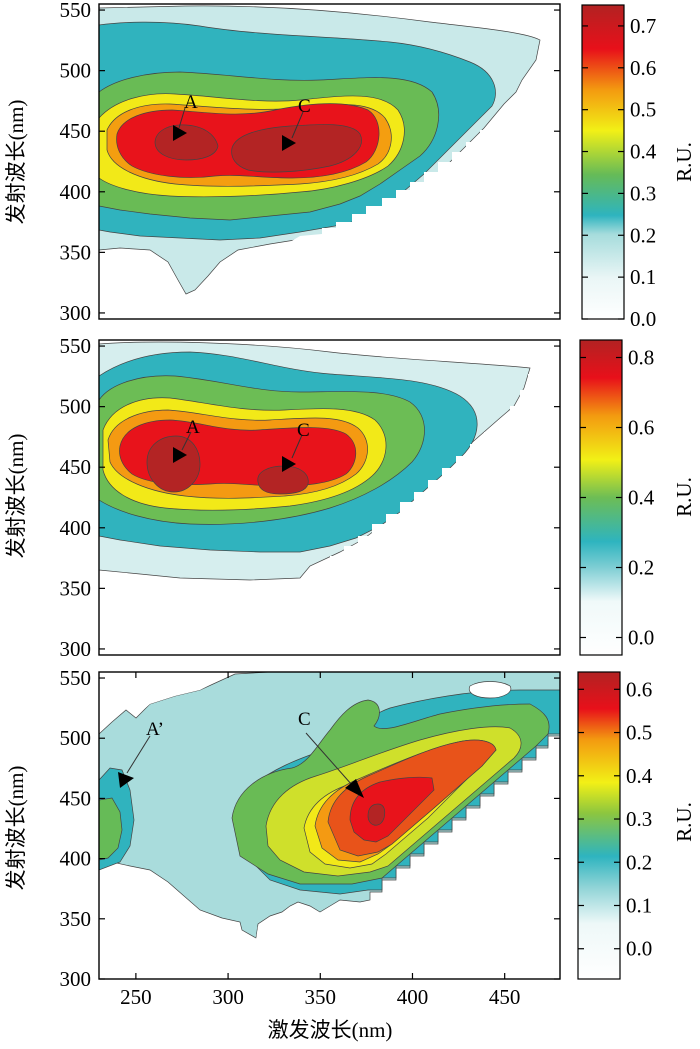 This screenshot has width=700, height=1049. I want to click on y-axis-label-2: 发射波长(nm), so click(16, 496).